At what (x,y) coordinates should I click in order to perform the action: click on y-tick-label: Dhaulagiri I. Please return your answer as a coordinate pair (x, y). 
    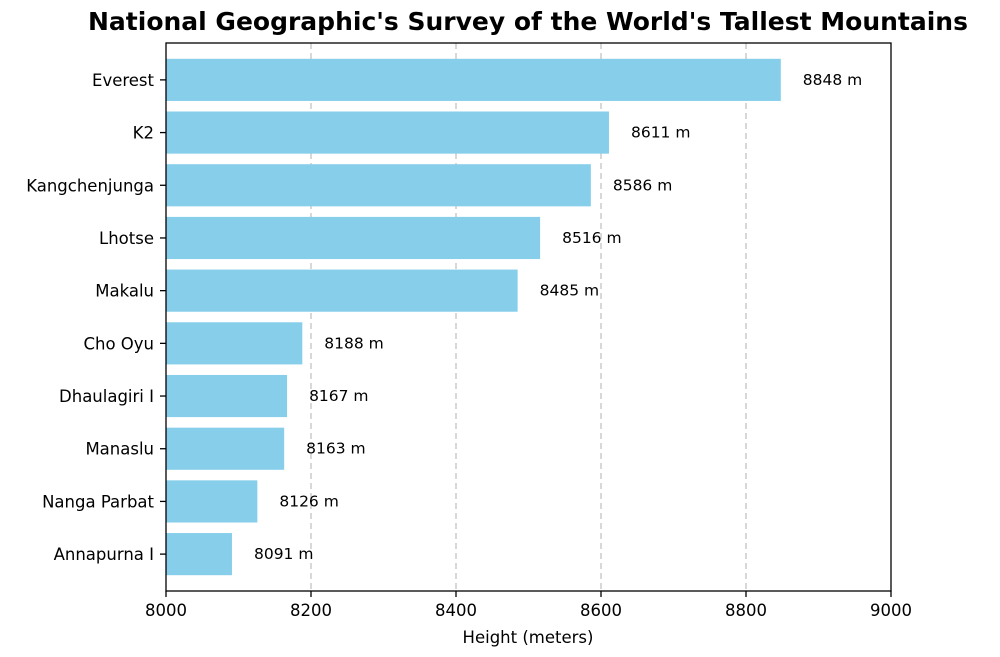
    Looking at the image, I should click on (106, 396).